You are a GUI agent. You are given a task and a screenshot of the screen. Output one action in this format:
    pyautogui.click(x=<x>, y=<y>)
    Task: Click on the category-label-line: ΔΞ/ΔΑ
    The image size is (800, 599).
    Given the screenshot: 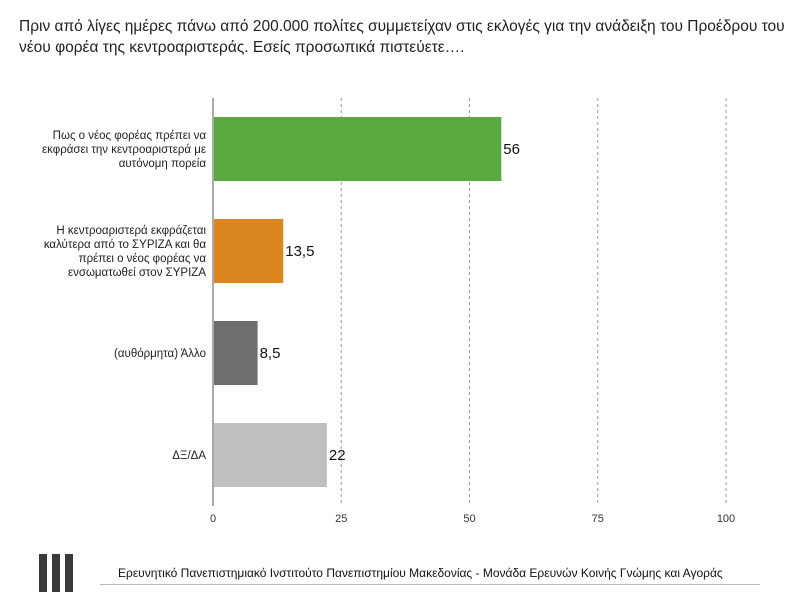 What is the action you would take?
    pyautogui.click(x=189, y=456)
    